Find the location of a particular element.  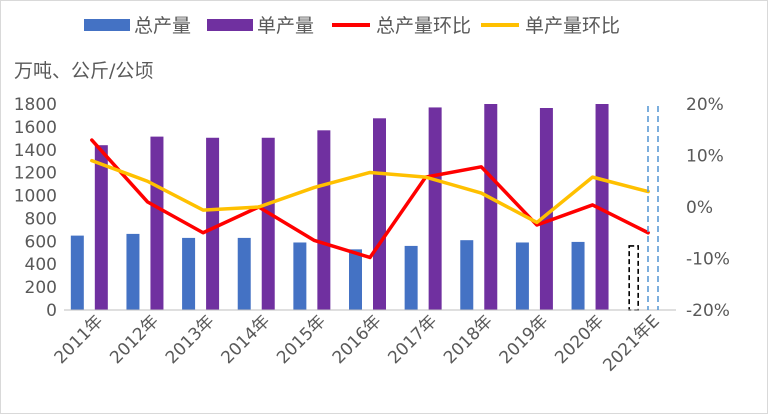

x-tick-label: 2021年E is located at coordinates (631, 343).